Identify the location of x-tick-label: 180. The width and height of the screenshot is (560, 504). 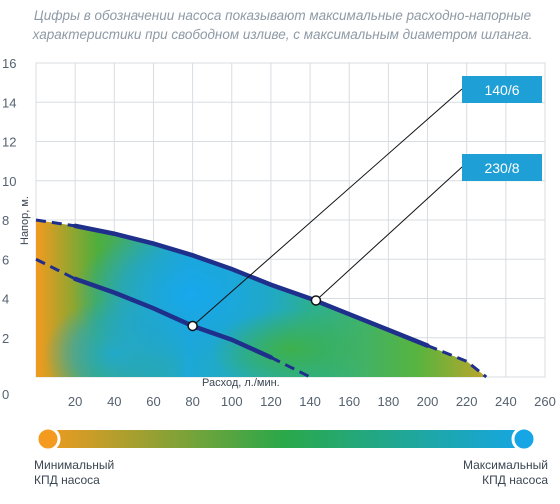
(389, 401).